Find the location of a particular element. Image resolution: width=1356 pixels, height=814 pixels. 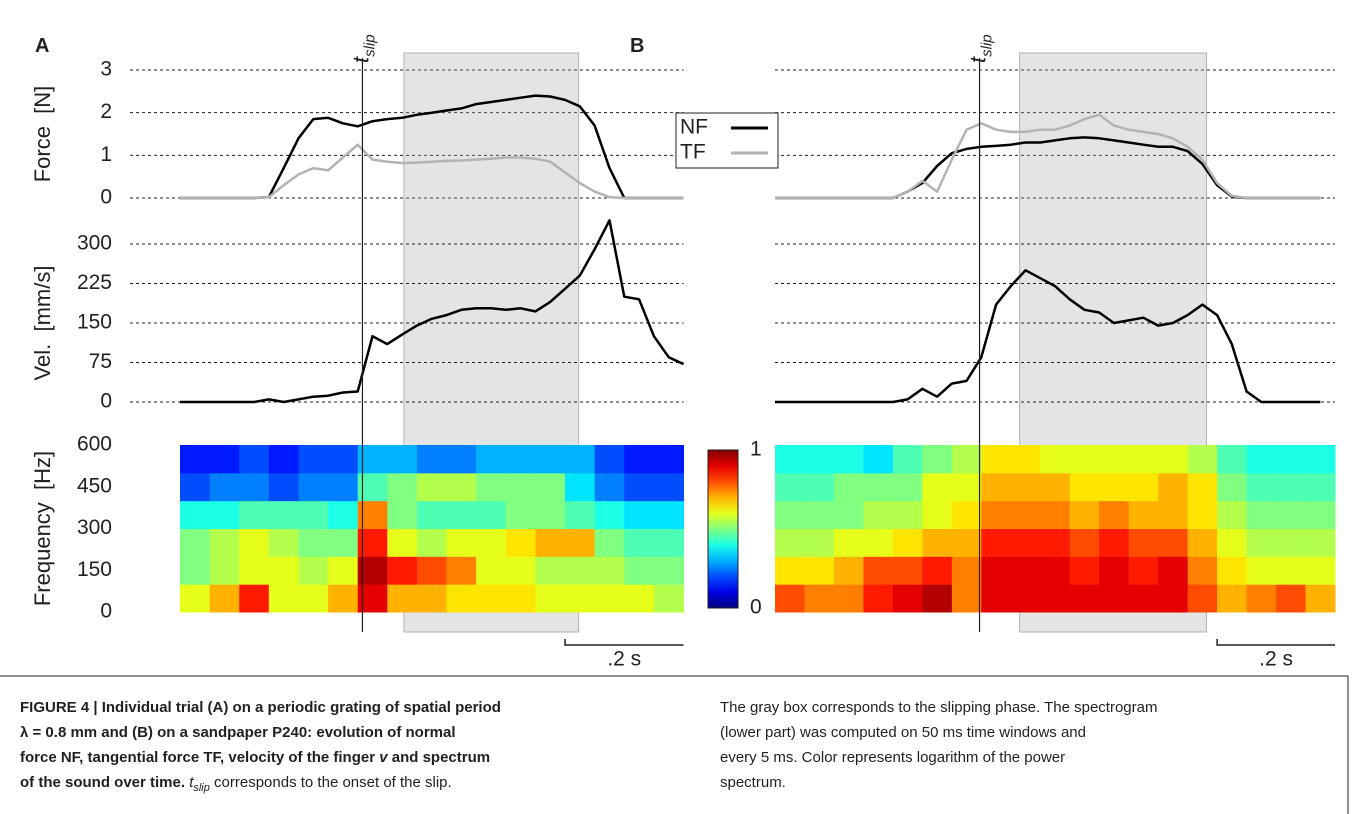

caption-text: slip is located at coordinates (201, 788).